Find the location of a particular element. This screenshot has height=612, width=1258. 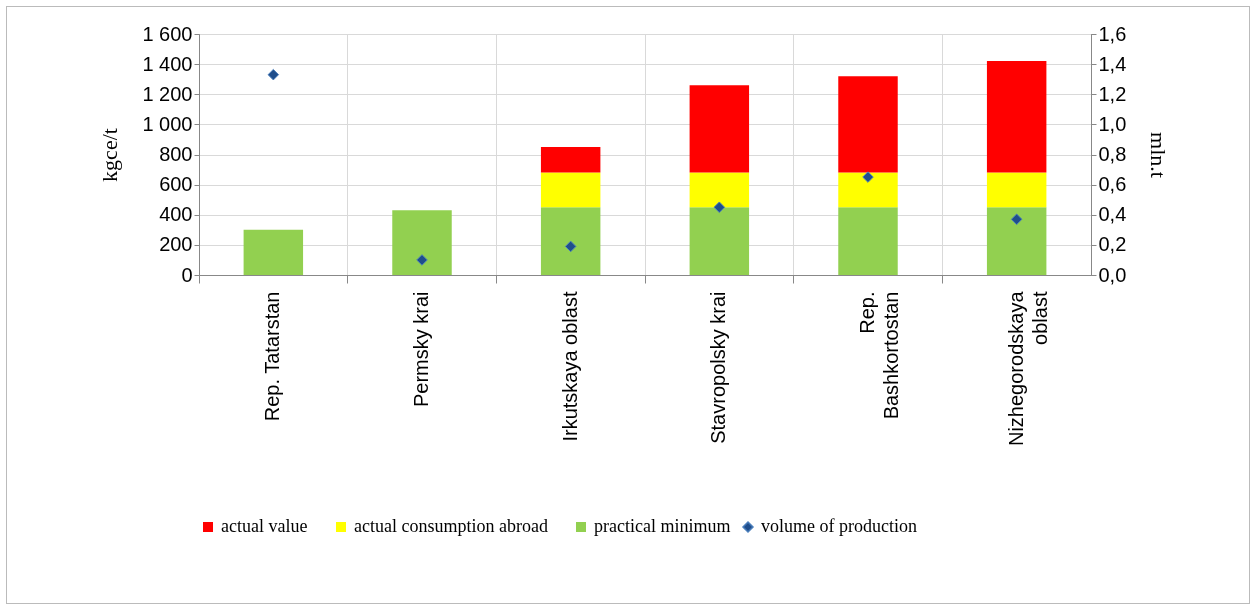

x-tick-label: Stavropolsky krai is located at coordinates (718, 367).